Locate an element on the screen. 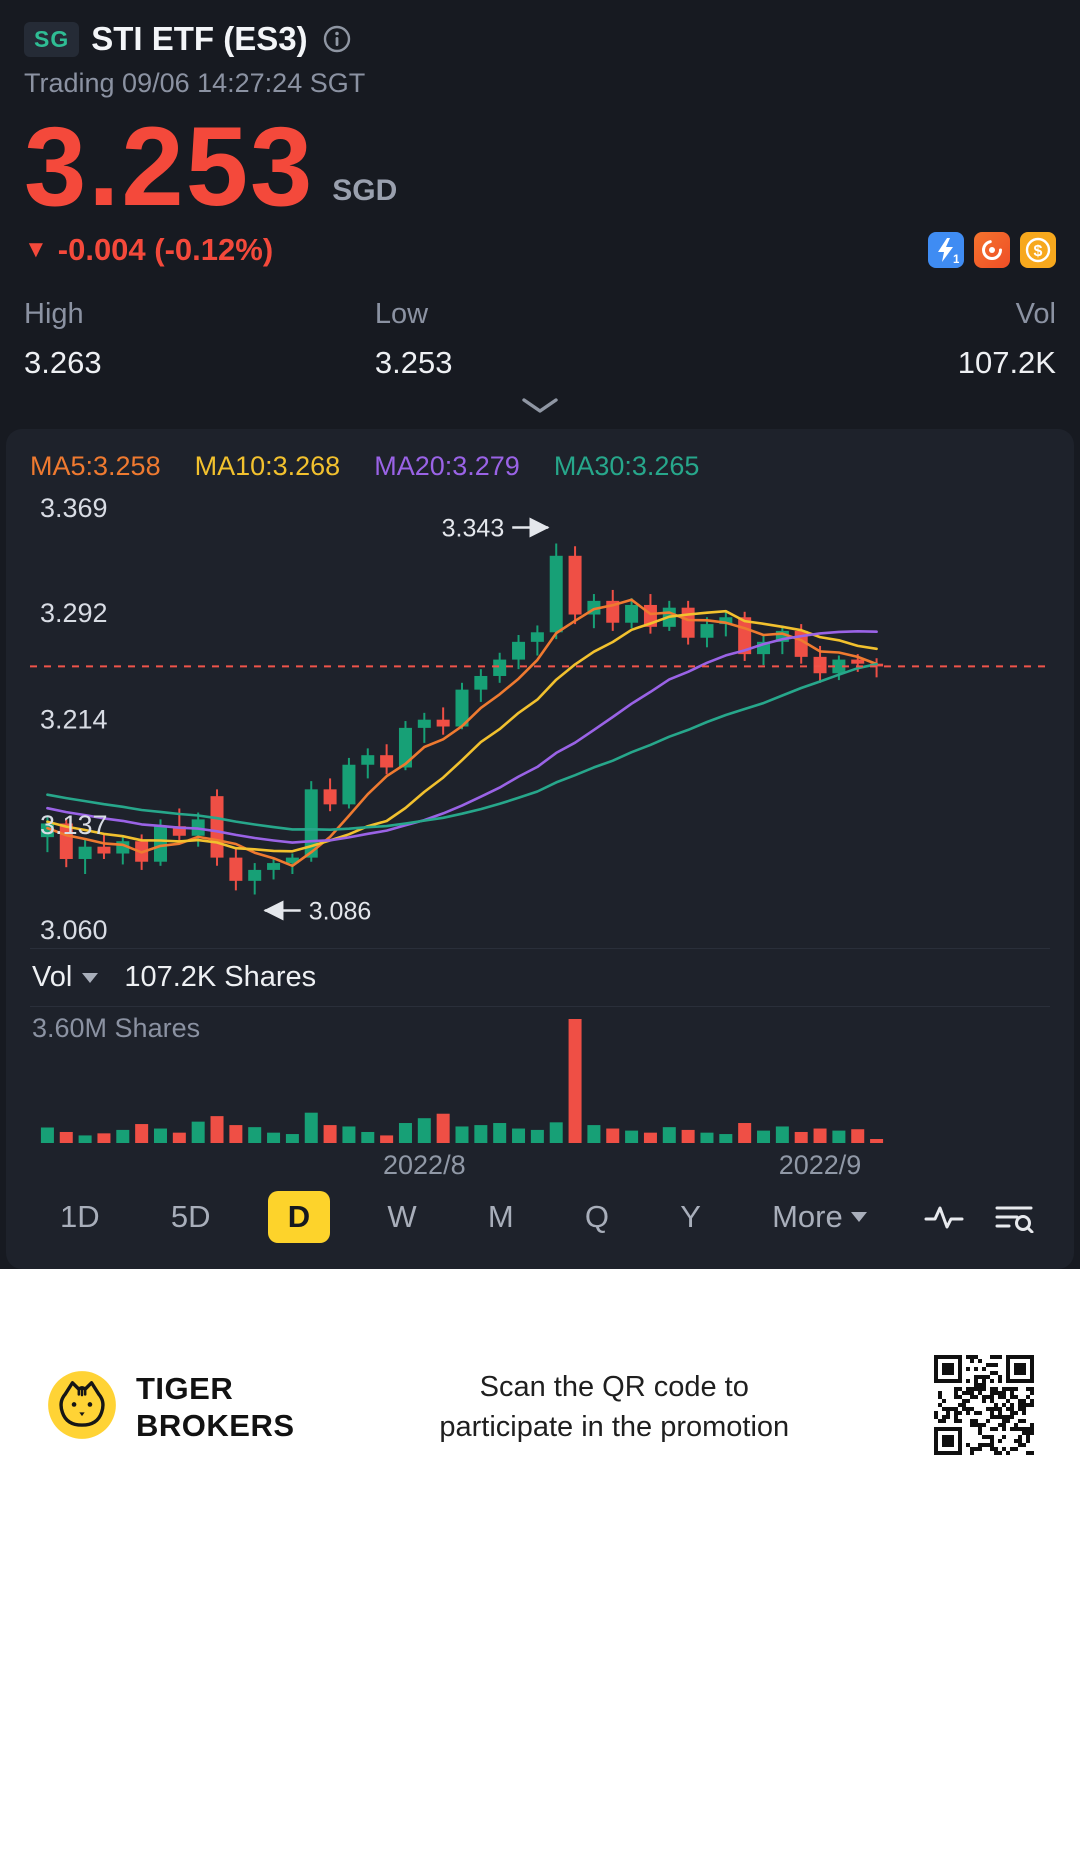 The height and width of the screenshot is (1872, 1080). volume-indicator-selector: Vol is located at coordinates (65, 977).